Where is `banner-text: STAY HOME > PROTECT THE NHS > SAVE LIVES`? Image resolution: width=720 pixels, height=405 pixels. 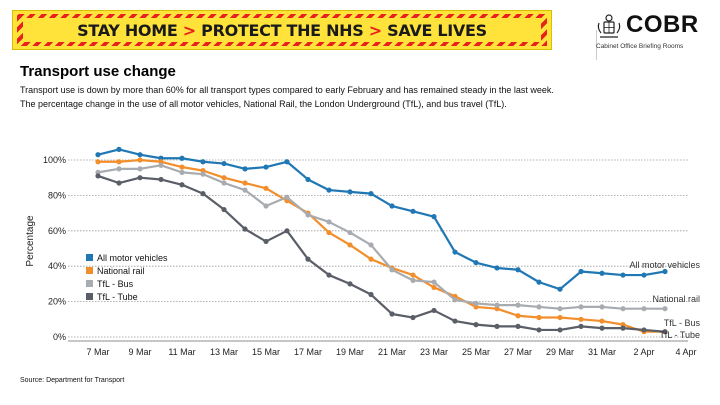
banner-text: STAY HOME > PROTECT THE NHS > SAVE LIVES is located at coordinates (282, 30).